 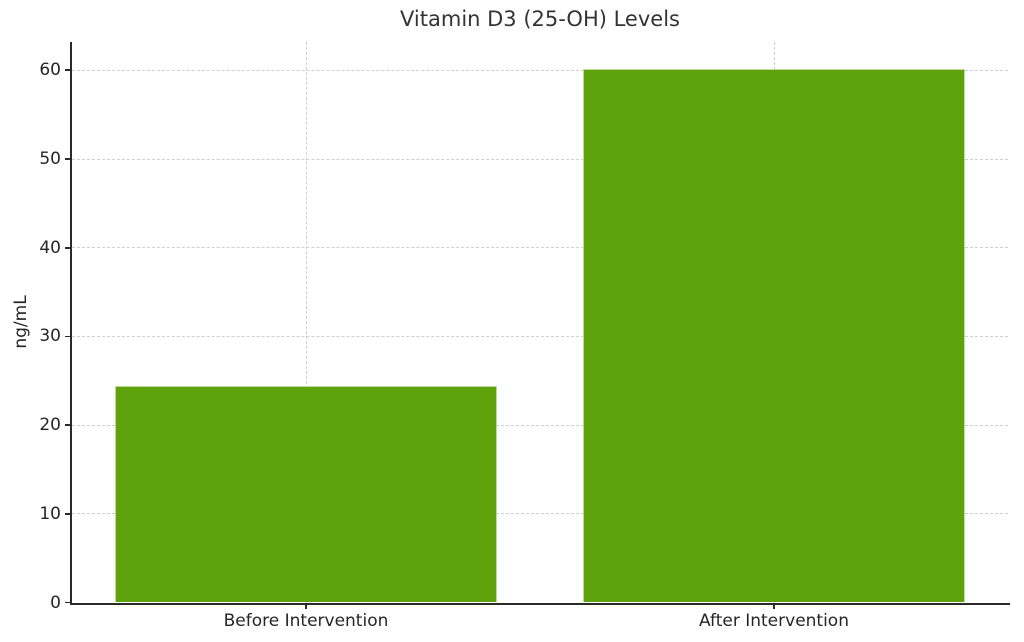 What do you see at coordinates (71, 323) in the screenshot?
I see `left-spine` at bounding box center [71, 323].